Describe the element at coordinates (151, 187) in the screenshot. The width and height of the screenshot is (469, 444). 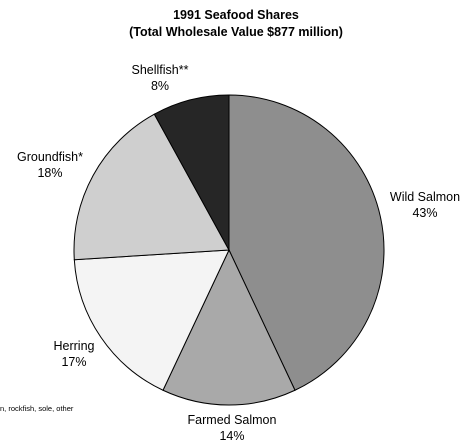
I see `pie-slice-groundfish` at that location.